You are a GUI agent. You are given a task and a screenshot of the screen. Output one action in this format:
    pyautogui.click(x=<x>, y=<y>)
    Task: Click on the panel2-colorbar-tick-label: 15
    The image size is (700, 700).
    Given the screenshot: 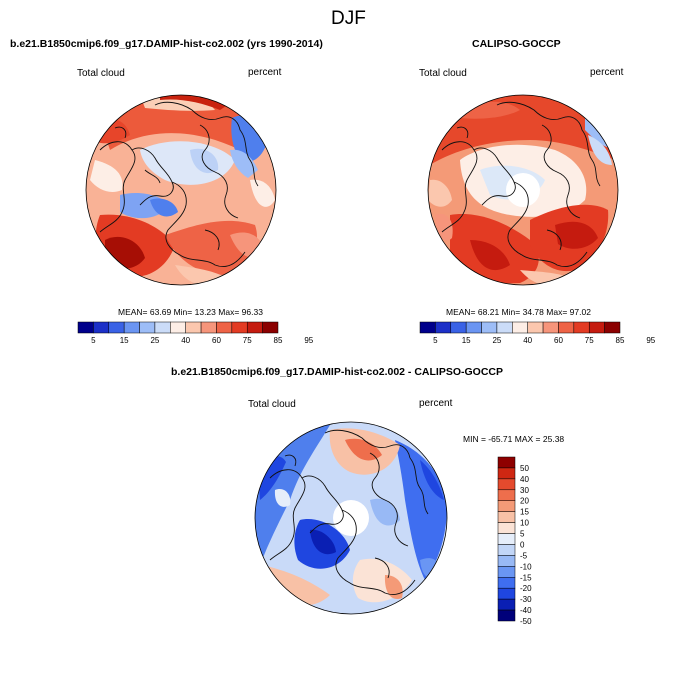 What is the action you would take?
    pyautogui.click(x=466, y=340)
    